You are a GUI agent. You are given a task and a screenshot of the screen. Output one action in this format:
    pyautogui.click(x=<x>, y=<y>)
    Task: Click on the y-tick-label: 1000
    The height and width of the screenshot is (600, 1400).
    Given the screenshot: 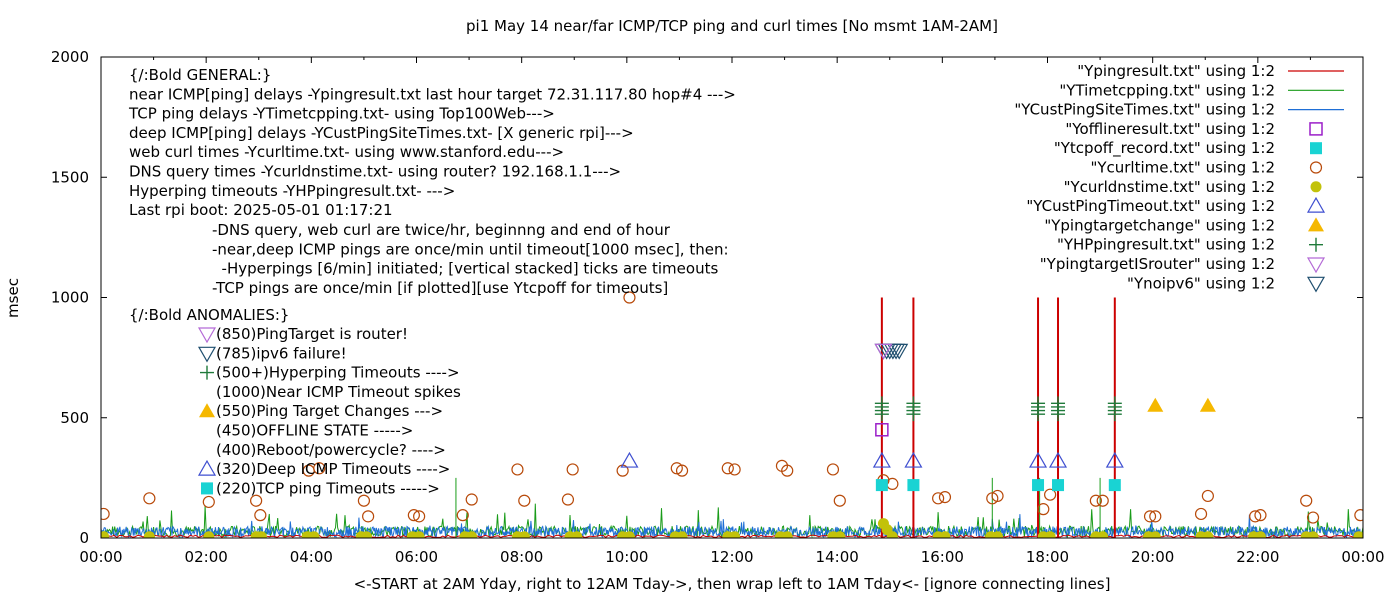 What is the action you would take?
    pyautogui.click(x=70, y=298)
    